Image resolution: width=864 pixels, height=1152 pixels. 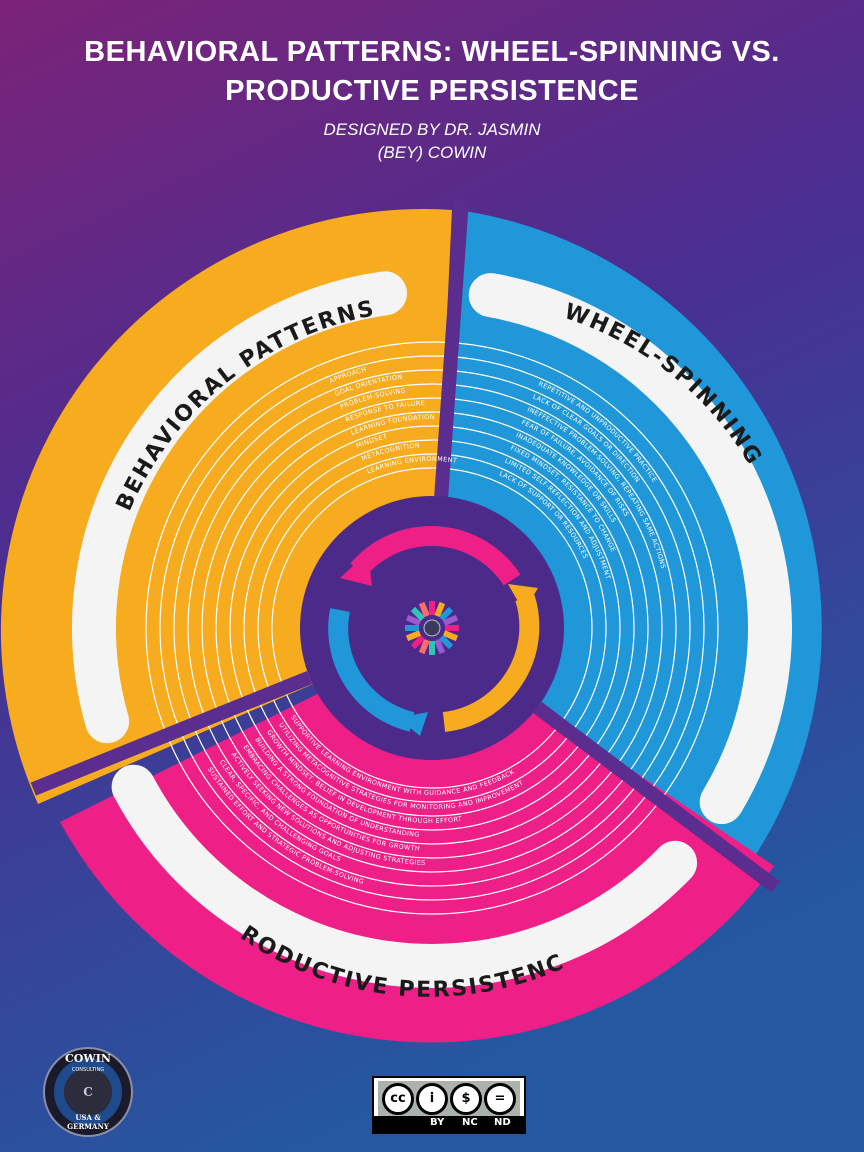 What do you see at coordinates (502, 1122) in the screenshot?
I see `cc-nd-label: ND` at bounding box center [502, 1122].